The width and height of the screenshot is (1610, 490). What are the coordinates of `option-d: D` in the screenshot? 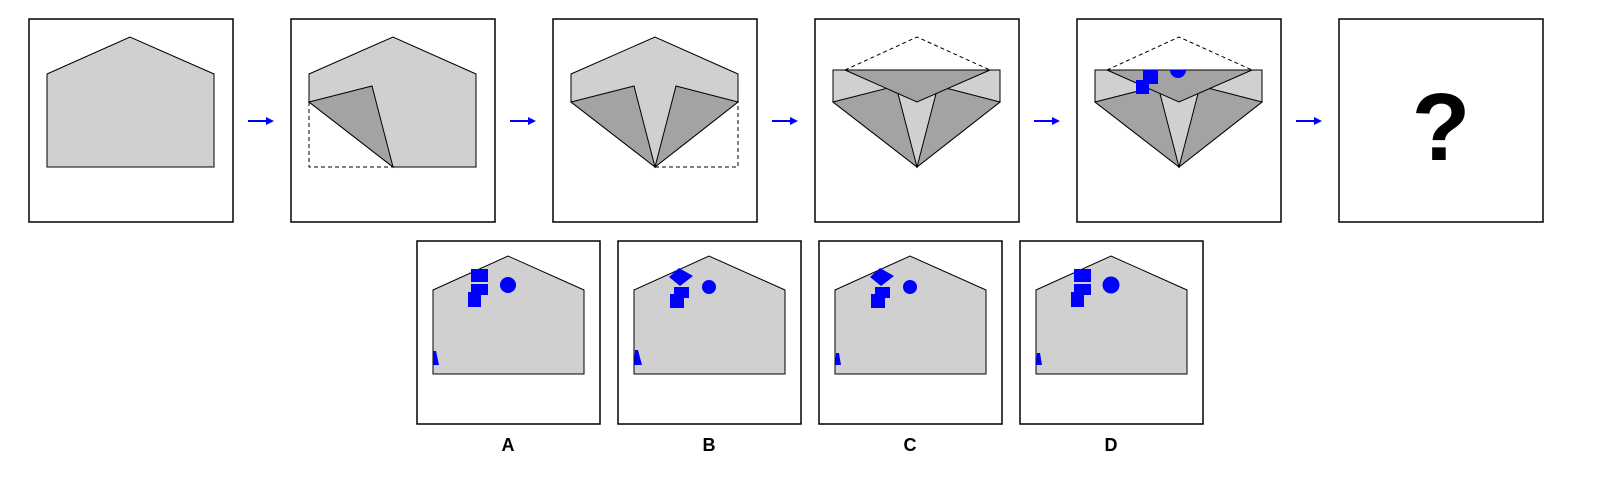 It's located at (1111, 347).